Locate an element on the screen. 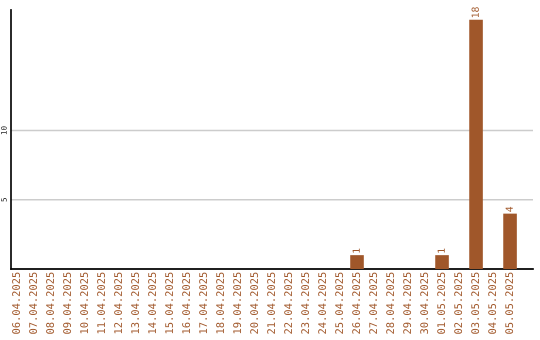 The width and height of the screenshot is (540, 340). x-tick-label: 20.04.2025 is located at coordinates (254, 303).